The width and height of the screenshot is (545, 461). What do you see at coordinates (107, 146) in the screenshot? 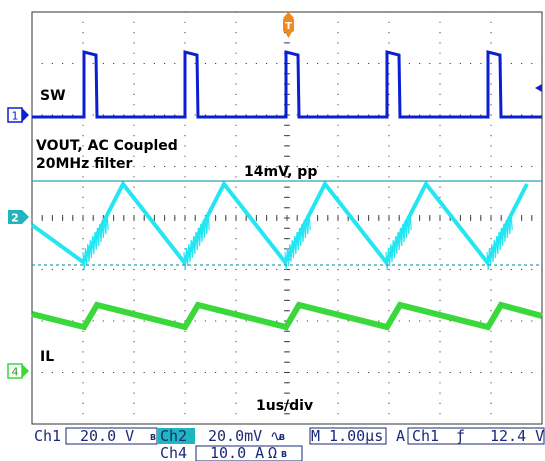
I see `vout-annotation: VOUT, AC Coupled` at bounding box center [107, 146].